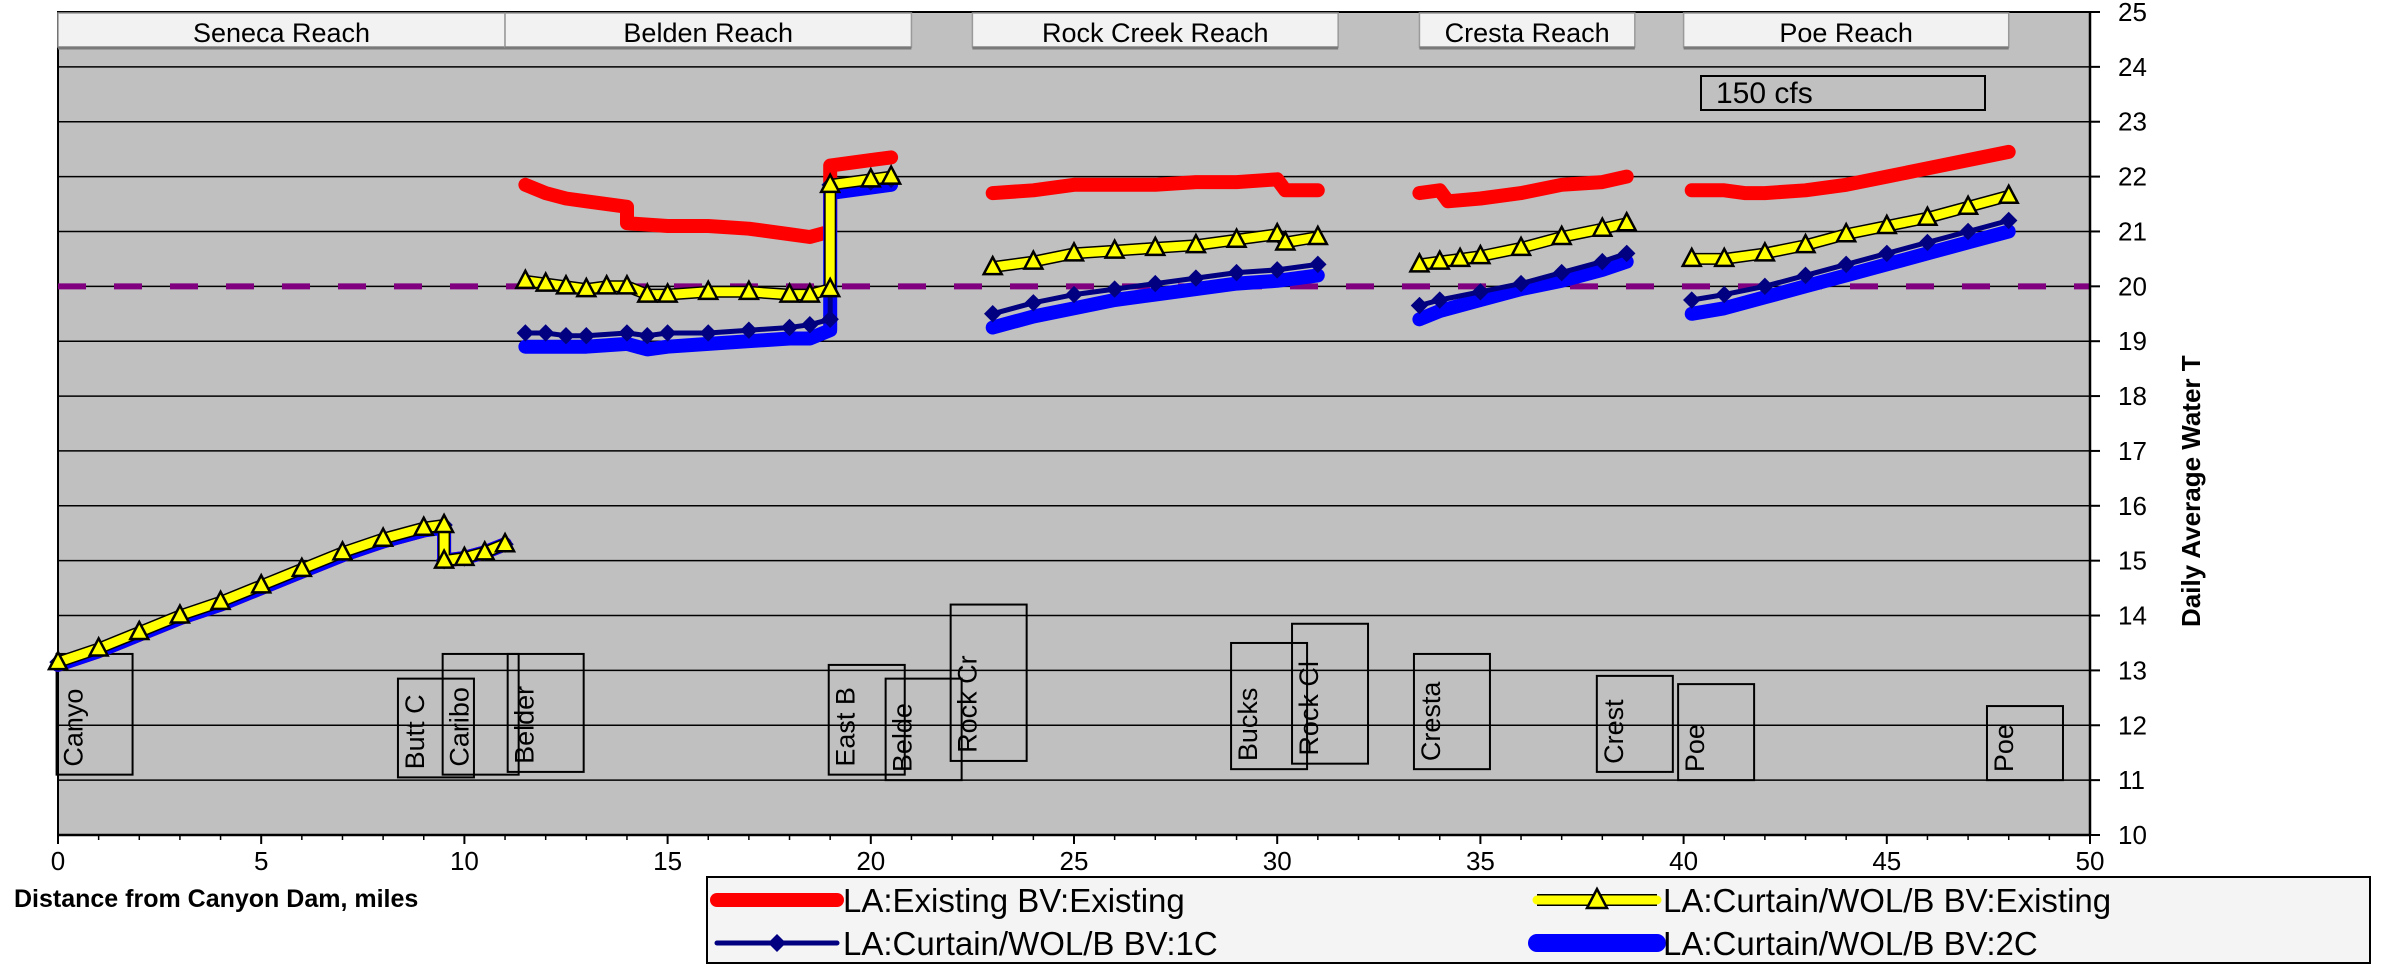 This screenshot has width=2389, height=964. Describe the element at coordinates (870, 861) in the screenshot. I see `x-tick-label: 20` at that location.